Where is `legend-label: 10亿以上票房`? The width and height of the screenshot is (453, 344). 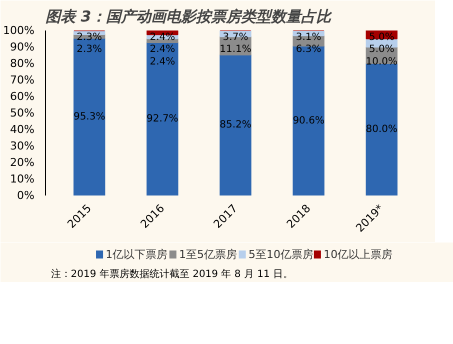 legend-label: 10亿以上票房 is located at coordinates (358, 254).